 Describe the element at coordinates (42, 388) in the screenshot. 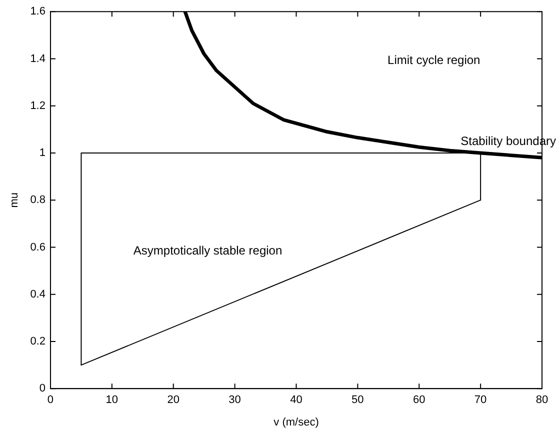

I see `y-tick-label: 0` at that location.